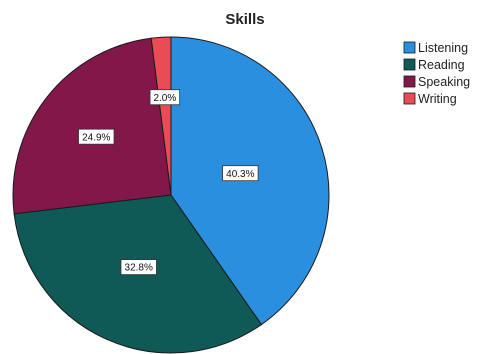  Describe the element at coordinates (437, 99) in the screenshot. I see `legend-label: Writing` at that location.